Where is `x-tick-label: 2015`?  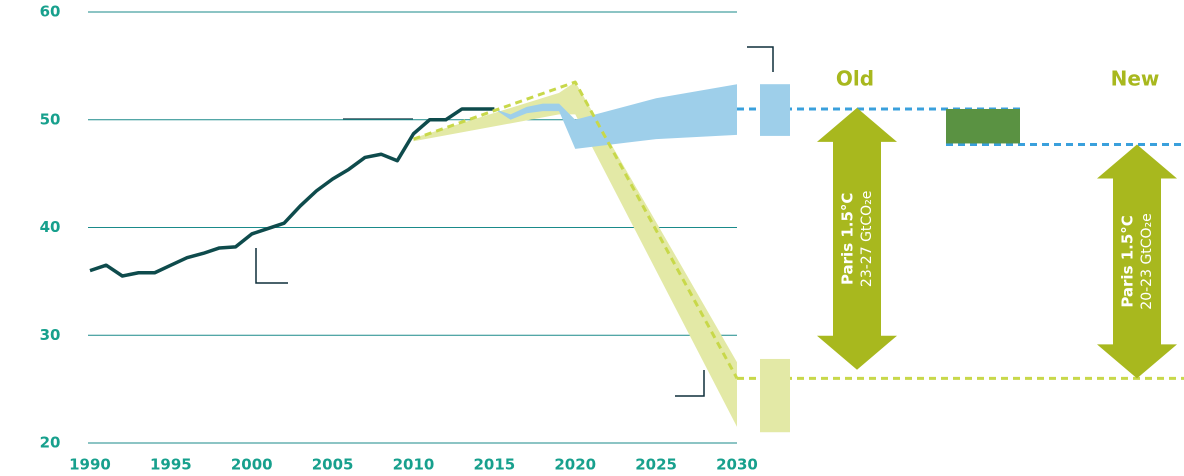 x-tick-label: 2015 is located at coordinates (495, 465).